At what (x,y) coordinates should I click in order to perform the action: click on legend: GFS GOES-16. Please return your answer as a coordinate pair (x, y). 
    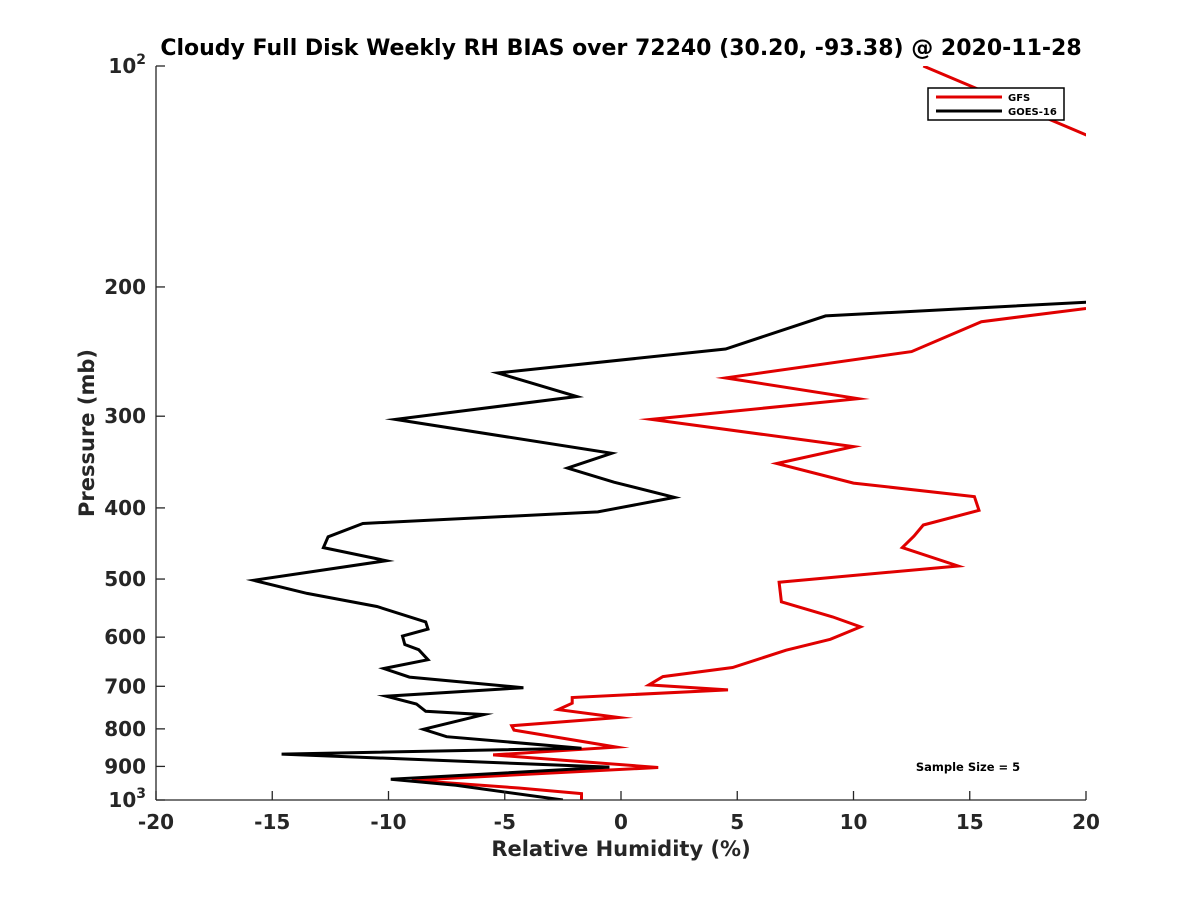
    Looking at the image, I should click on (996, 104).